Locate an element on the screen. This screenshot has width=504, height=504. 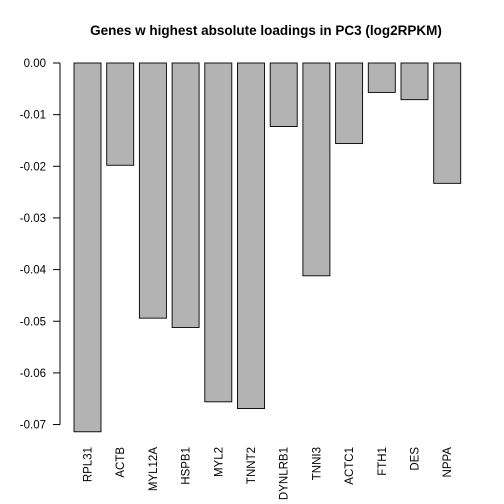
x-tick-label: ACTB is located at coordinates (121, 462).